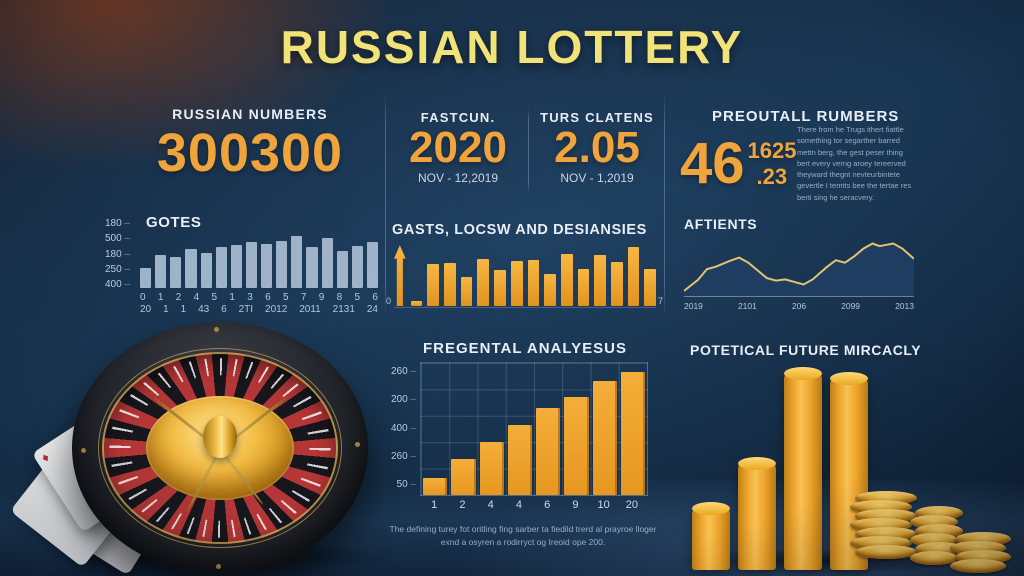 The height and width of the screenshot is (576, 1024). Describe the element at coordinates (597, 147) in the screenshot. I see `stat-2-value: 2.05` at that location.